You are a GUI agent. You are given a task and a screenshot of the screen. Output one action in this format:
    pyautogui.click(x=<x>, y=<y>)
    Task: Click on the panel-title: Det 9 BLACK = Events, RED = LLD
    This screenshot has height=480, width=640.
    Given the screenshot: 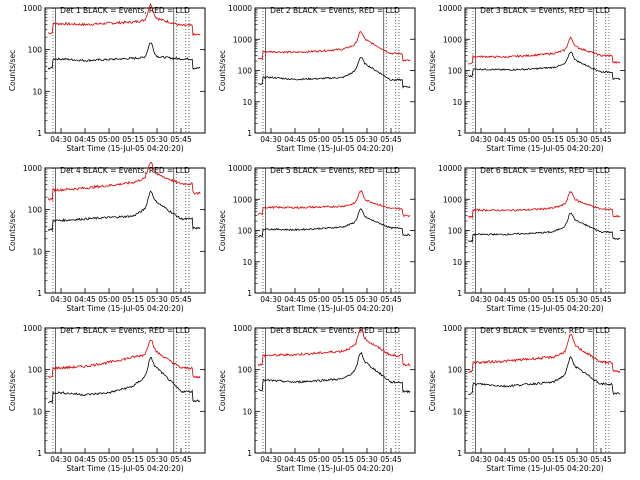 What is the action you would take?
    pyautogui.click(x=545, y=330)
    